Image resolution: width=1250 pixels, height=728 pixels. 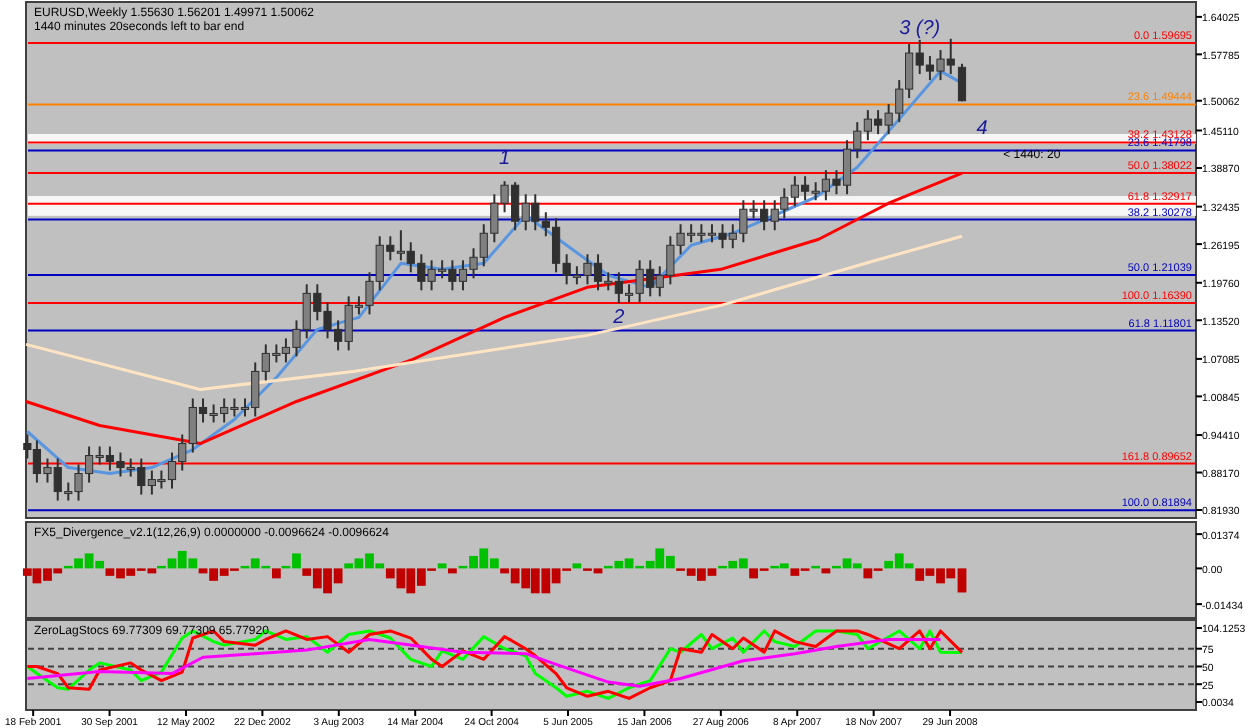 I want to click on candlestick, so click(x=962, y=82).